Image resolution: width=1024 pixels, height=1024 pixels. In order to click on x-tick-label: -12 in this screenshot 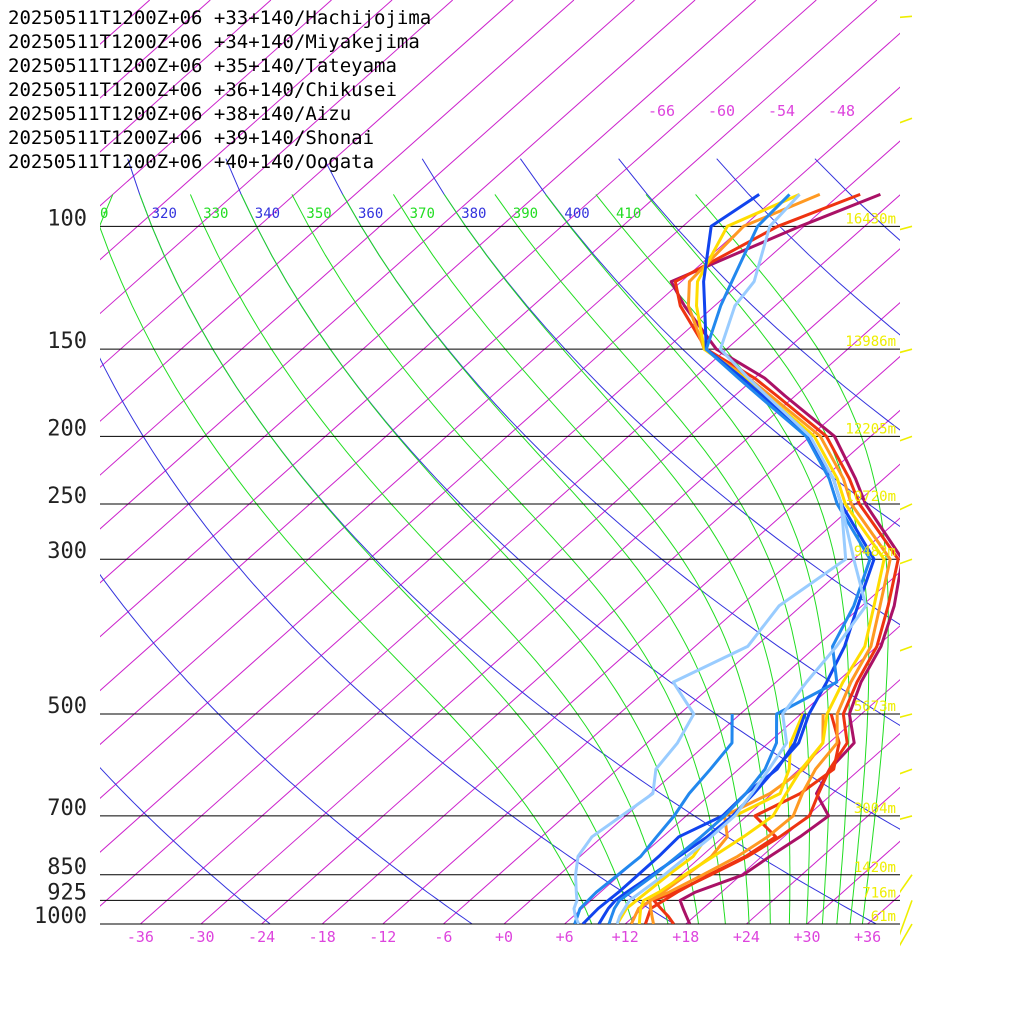, I will do `click(382, 937)`.